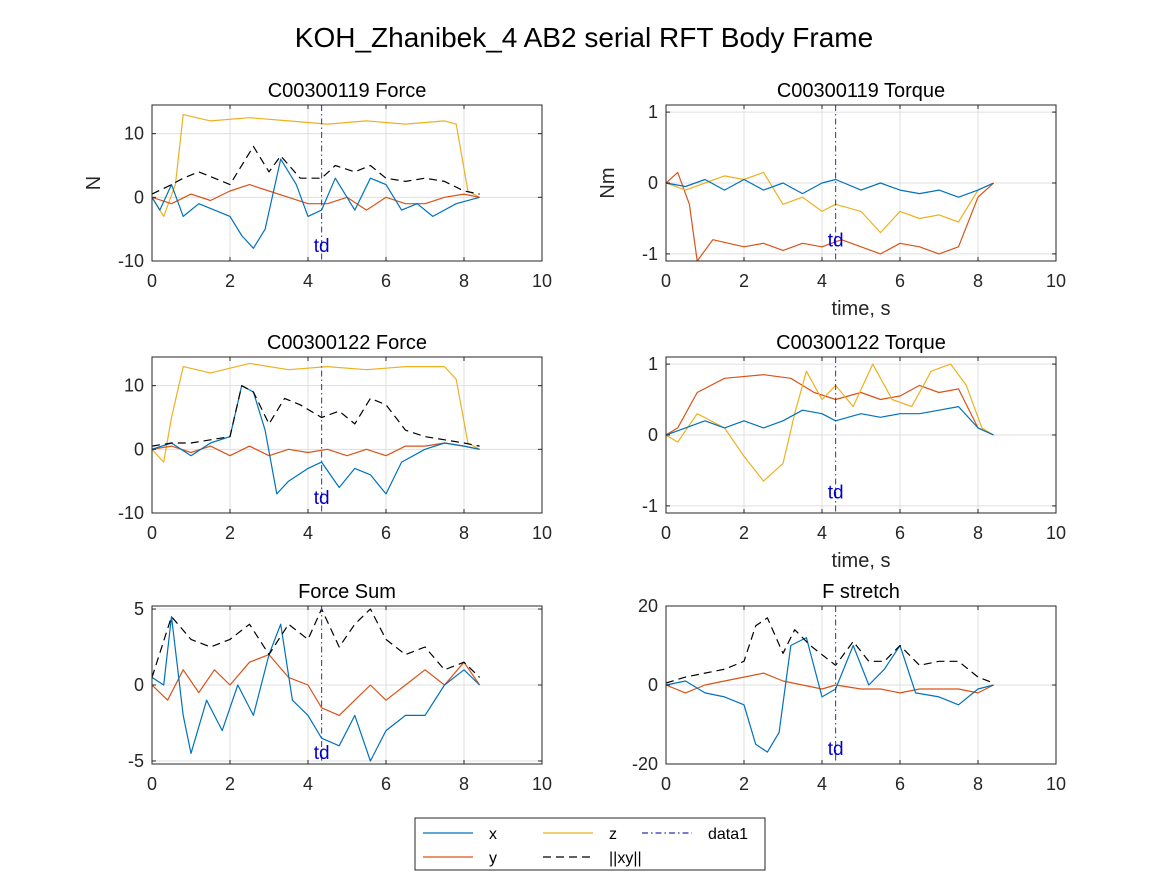  Describe the element at coordinates (347, 91) in the screenshot. I see `subplot-title: C00300119 Force` at that location.